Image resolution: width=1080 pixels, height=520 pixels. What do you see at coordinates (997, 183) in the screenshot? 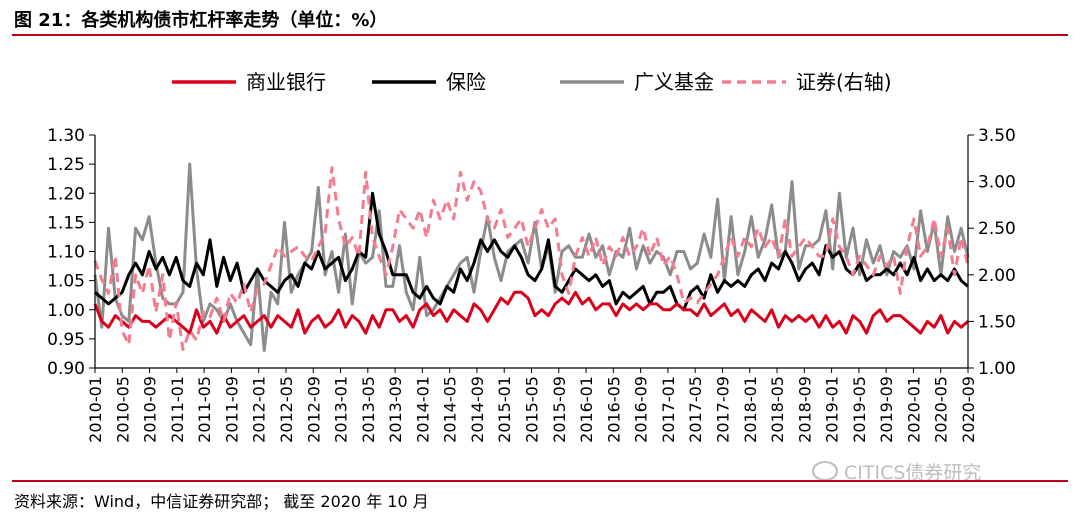
I see `right-tick-label: 3.00` at bounding box center [997, 183].